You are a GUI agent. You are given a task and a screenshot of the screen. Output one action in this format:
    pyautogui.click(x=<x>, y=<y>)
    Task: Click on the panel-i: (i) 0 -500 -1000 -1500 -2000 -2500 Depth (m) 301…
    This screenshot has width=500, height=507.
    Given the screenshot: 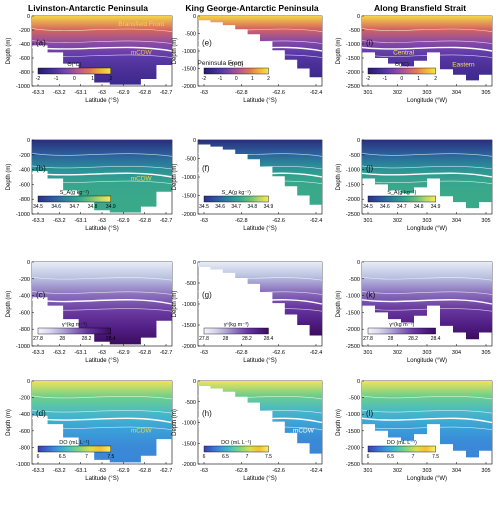 What is the action you would take?
    pyautogui.click(x=414, y=59)
    